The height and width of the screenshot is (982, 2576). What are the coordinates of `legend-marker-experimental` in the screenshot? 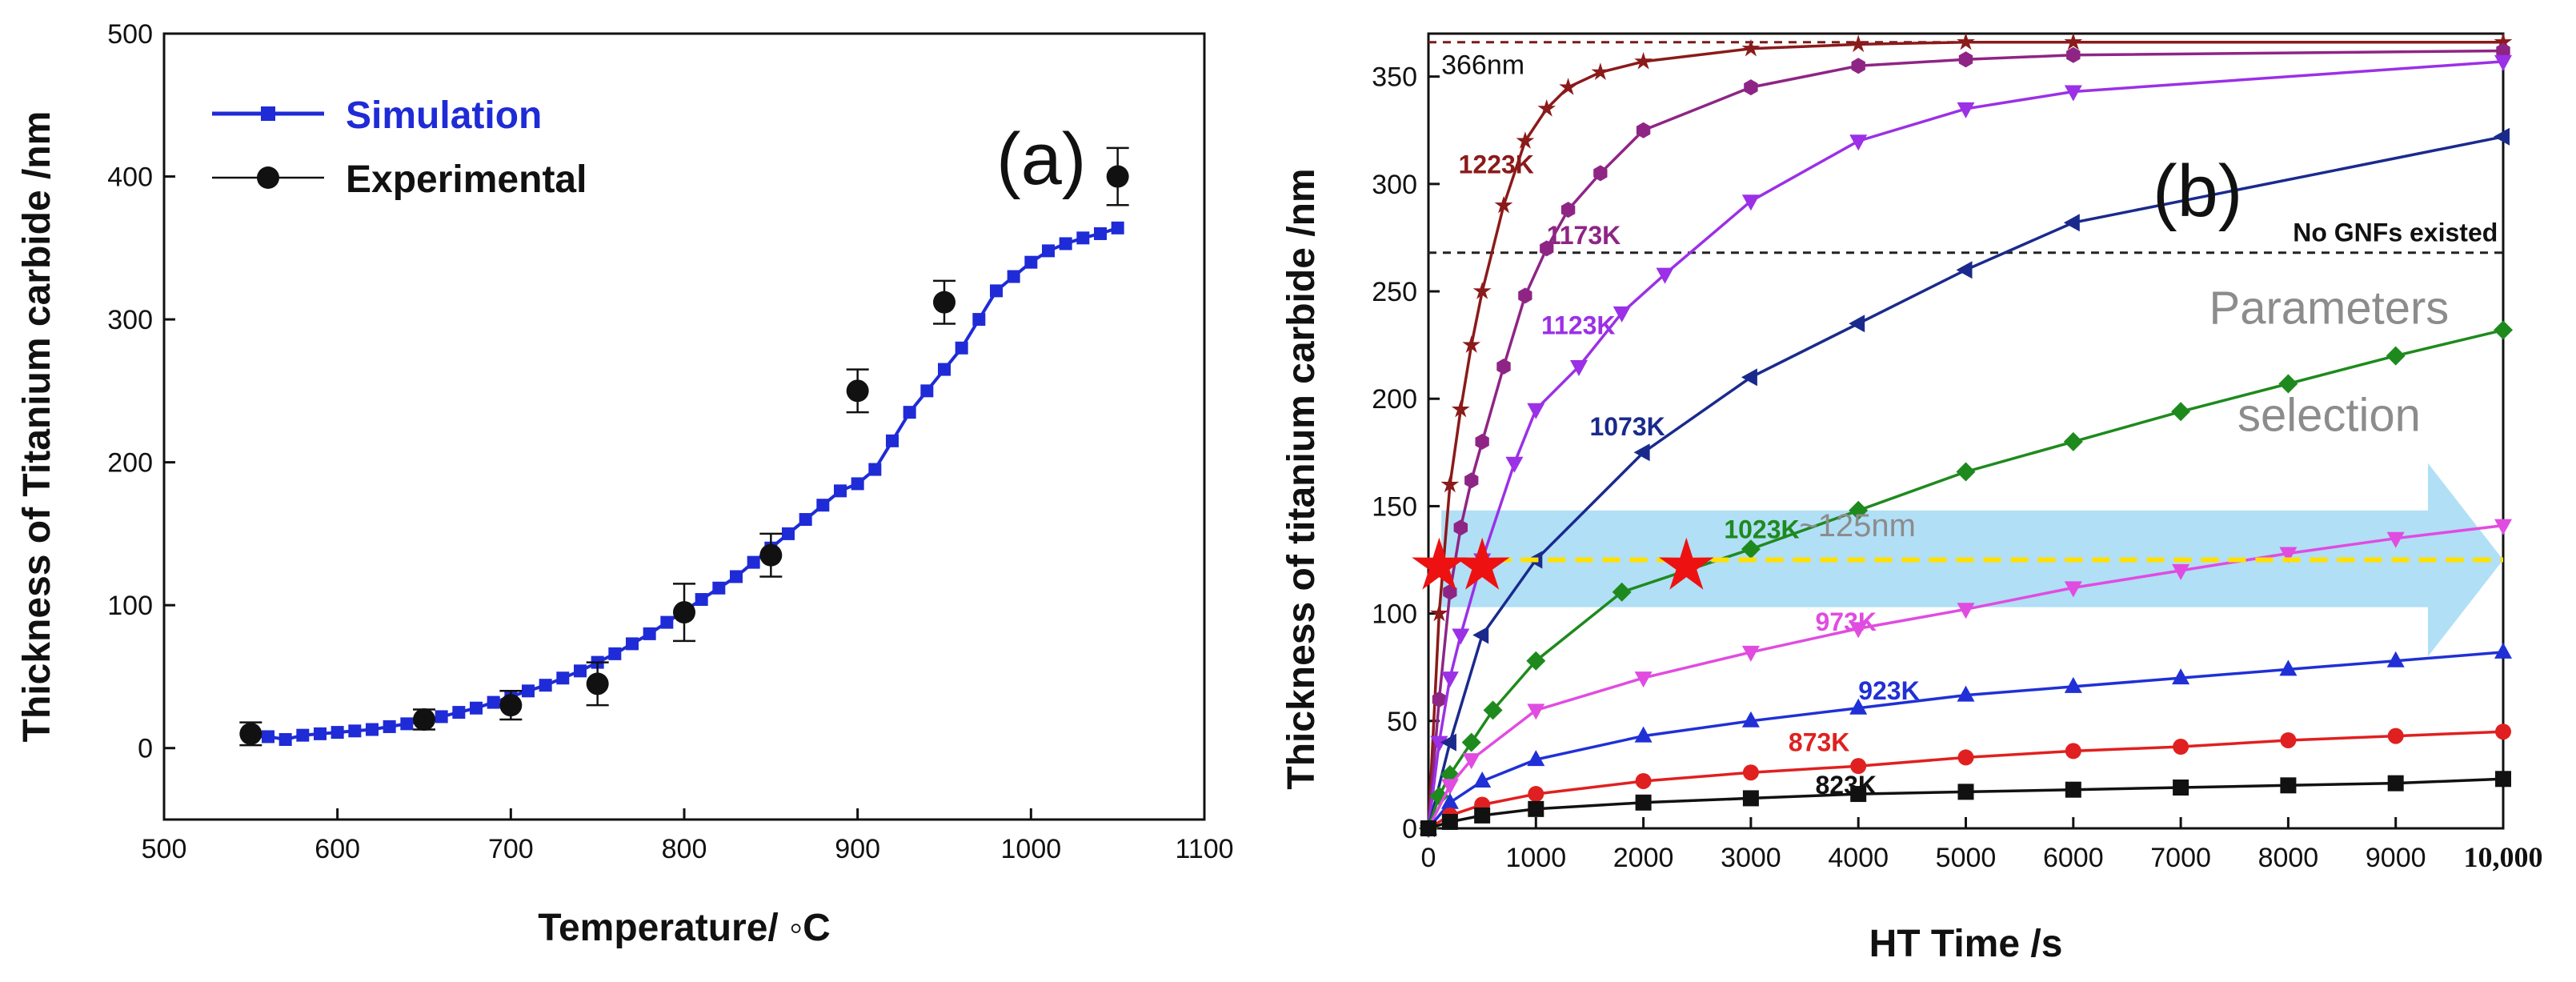 It's located at (268, 177).